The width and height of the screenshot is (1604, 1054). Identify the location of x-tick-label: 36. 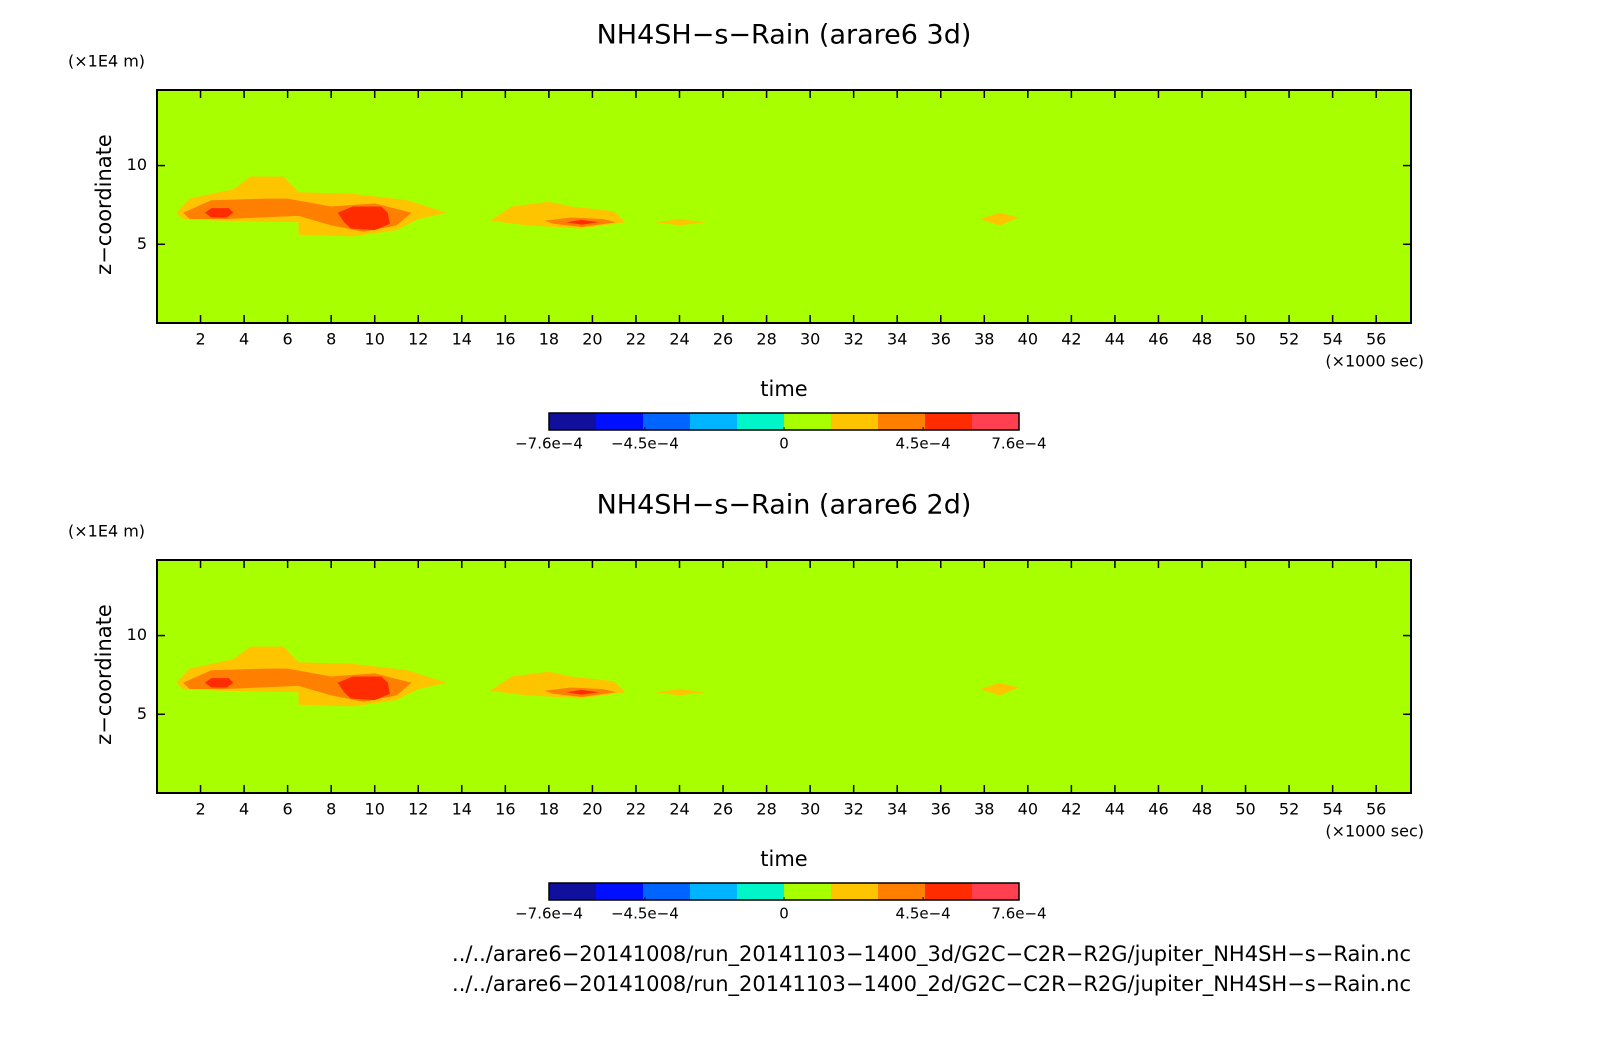
(941, 339).